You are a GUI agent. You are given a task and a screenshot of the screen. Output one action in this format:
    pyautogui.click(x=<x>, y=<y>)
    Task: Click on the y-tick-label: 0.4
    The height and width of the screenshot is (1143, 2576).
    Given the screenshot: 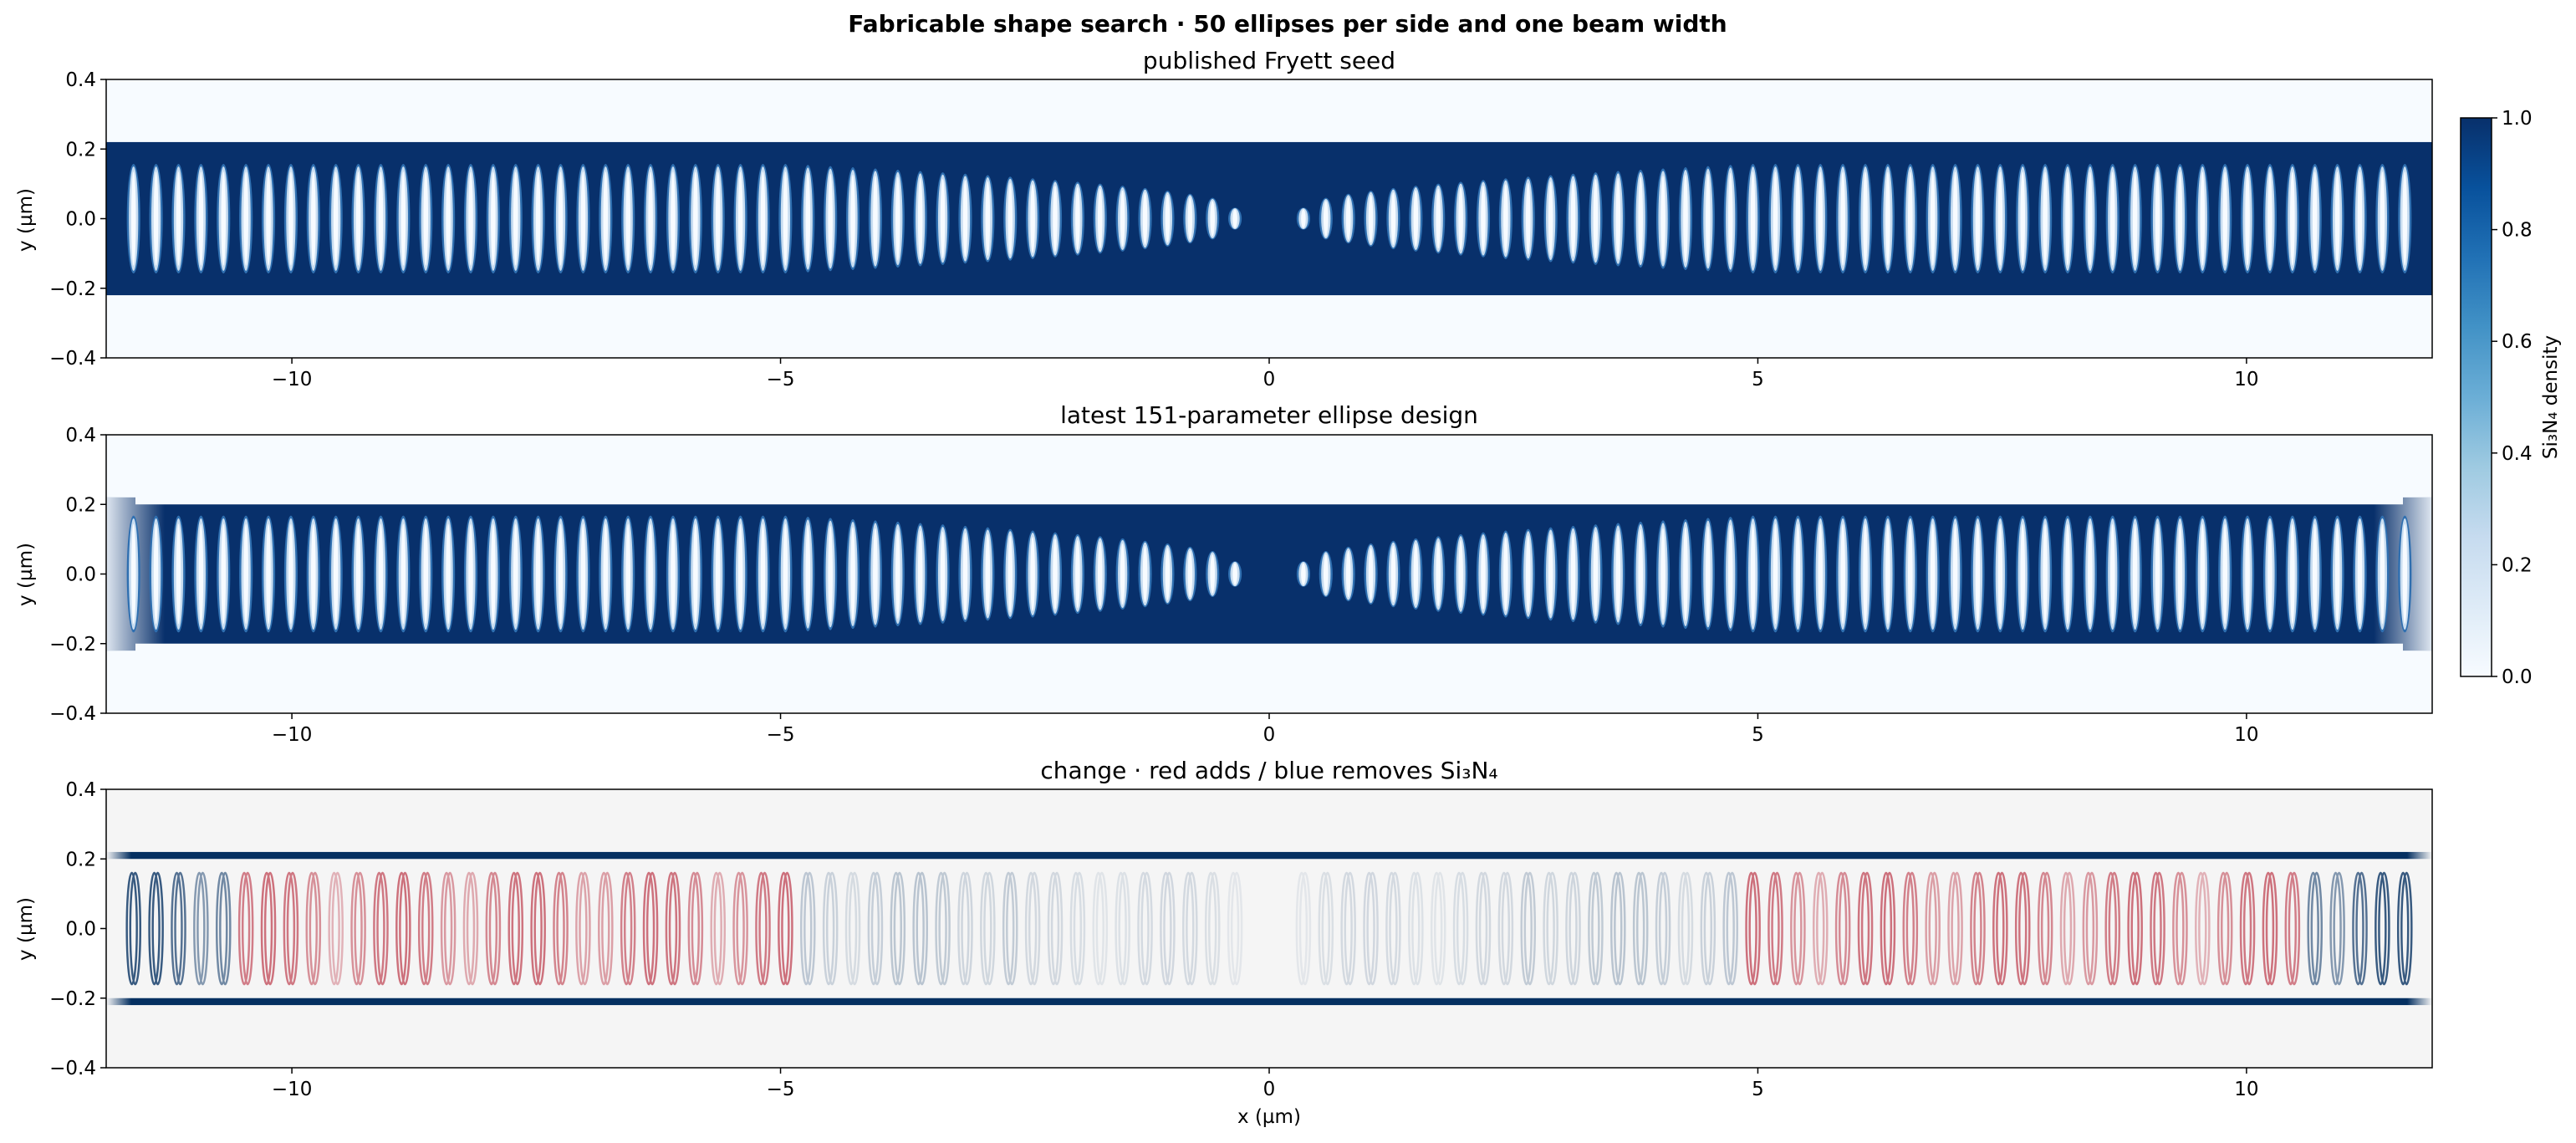 What is the action you would take?
    pyautogui.click(x=80, y=790)
    